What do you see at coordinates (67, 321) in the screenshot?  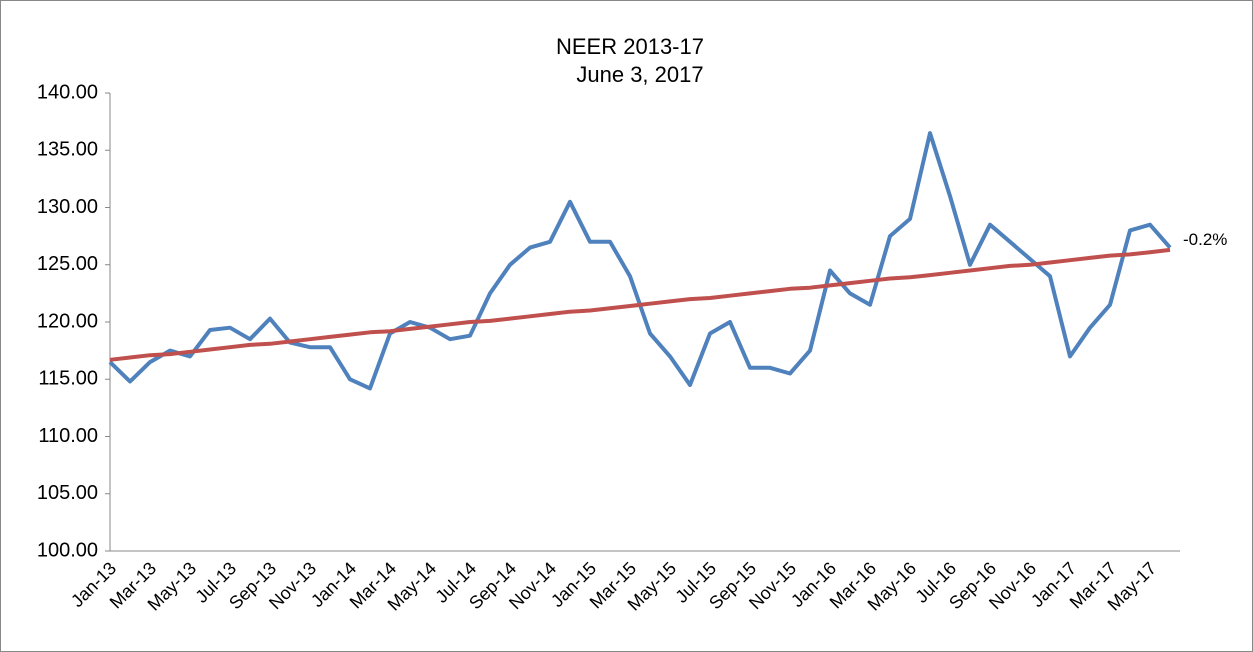 I see `y-tick-label: 120.00` at bounding box center [67, 321].